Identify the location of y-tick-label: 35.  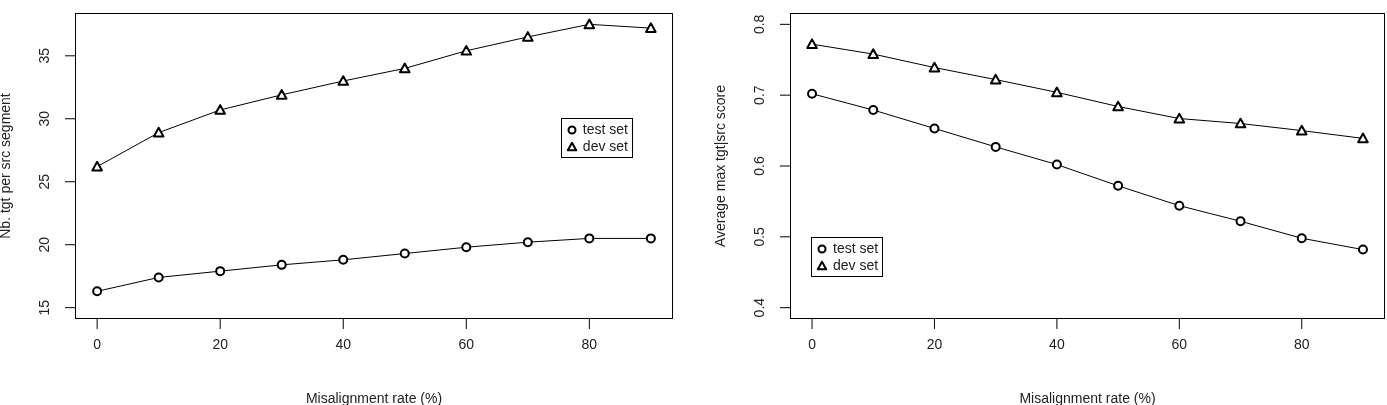
(44, 55).